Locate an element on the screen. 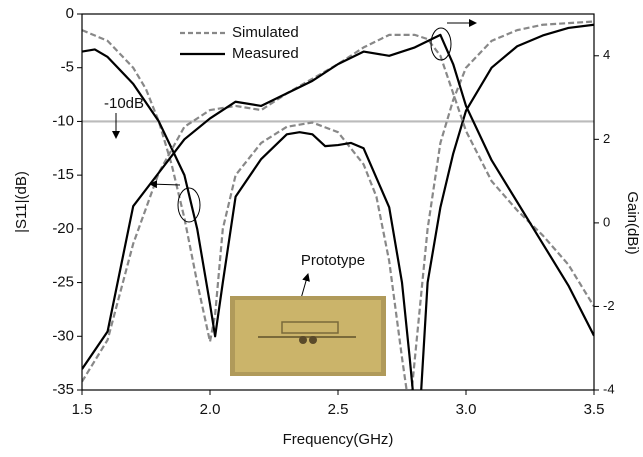 The height and width of the screenshot is (457, 643). y-tick-label: -10 is located at coordinates (63, 120).